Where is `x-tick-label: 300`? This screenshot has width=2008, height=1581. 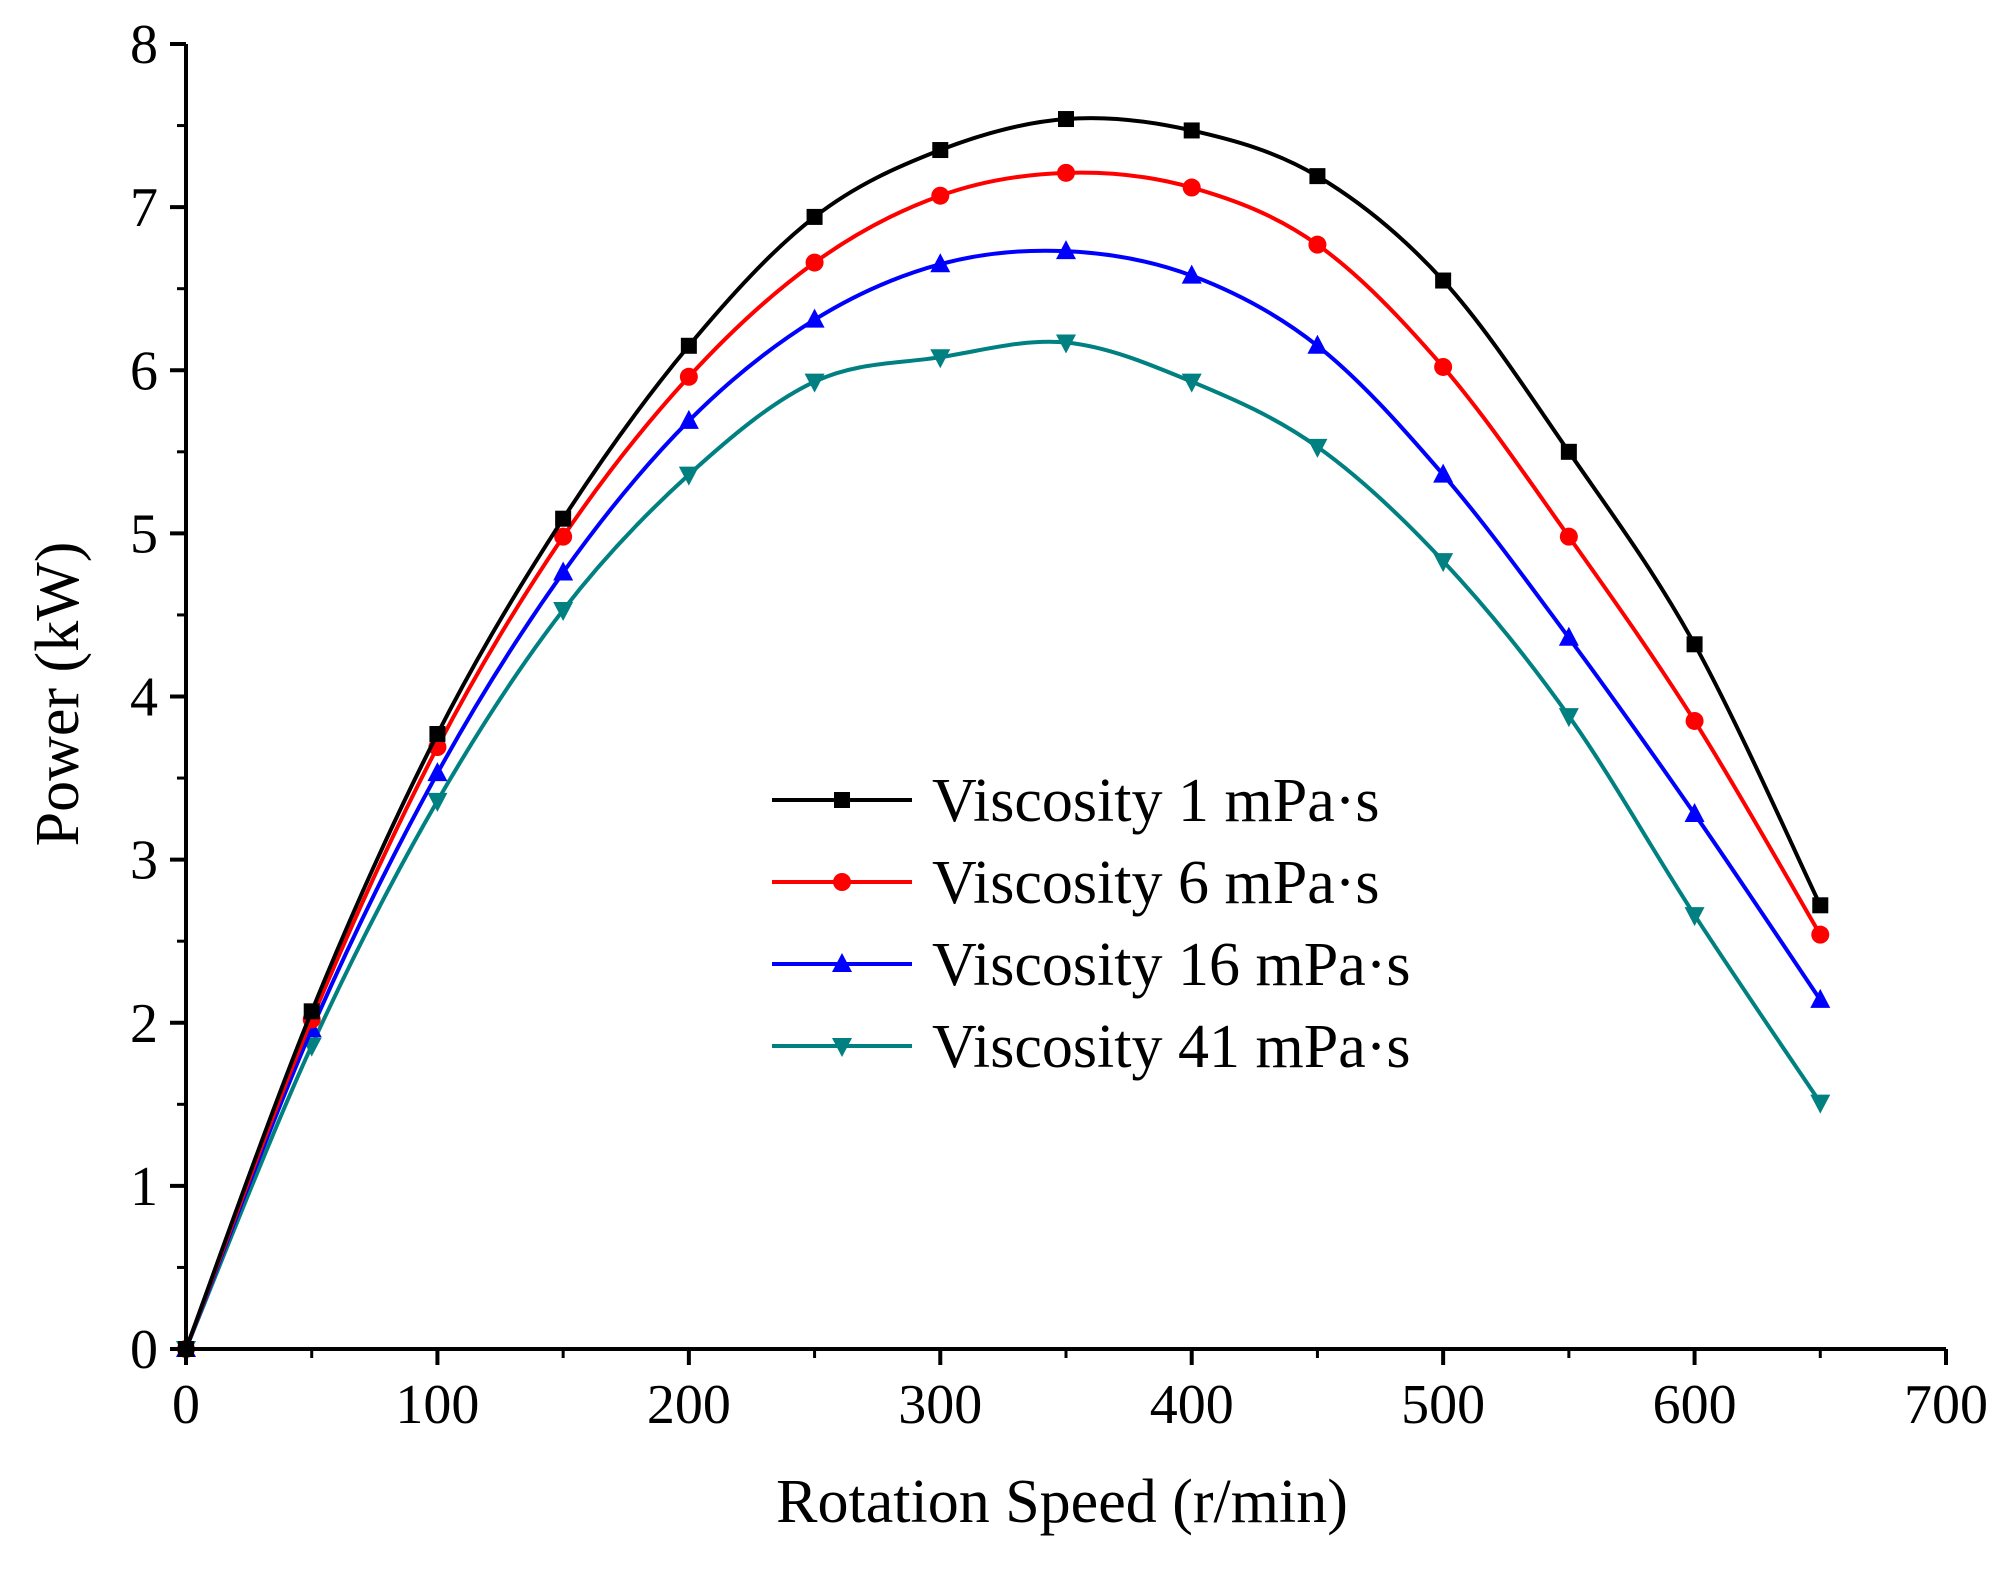 x-tick-label: 300 is located at coordinates (940, 1405).